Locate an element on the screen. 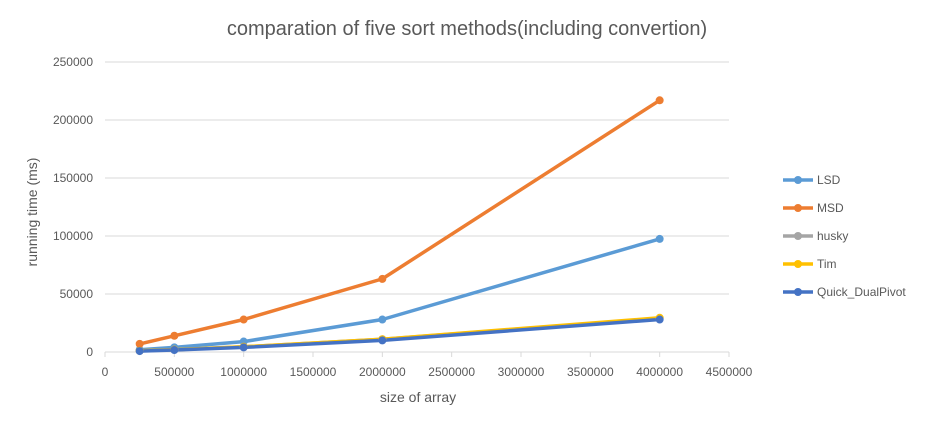  legend-label: husky is located at coordinates (832, 236).